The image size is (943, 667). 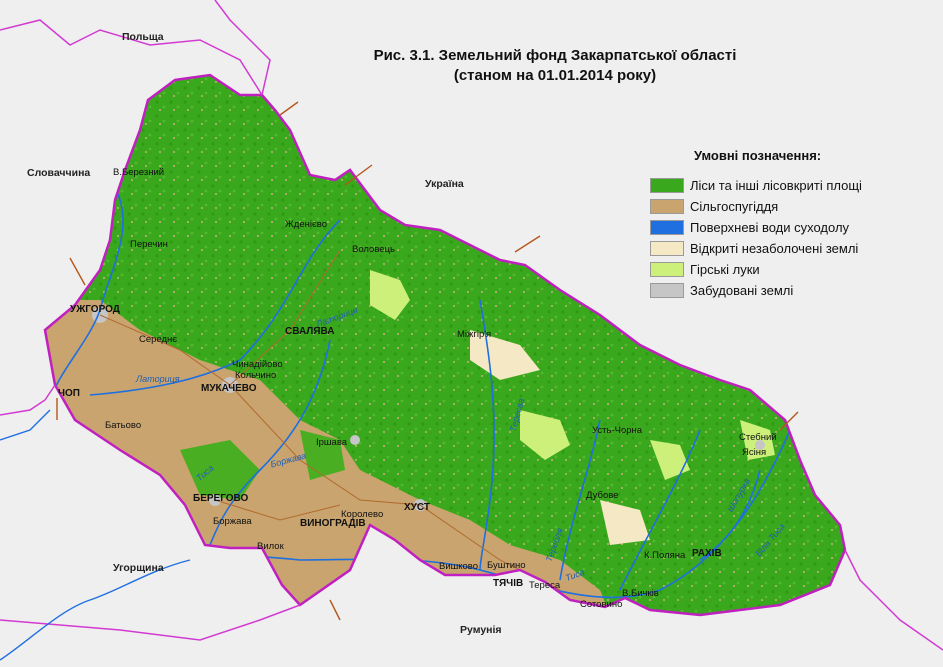 I want to click on label-k-poliana: К.Поляна, so click(x=665, y=555).